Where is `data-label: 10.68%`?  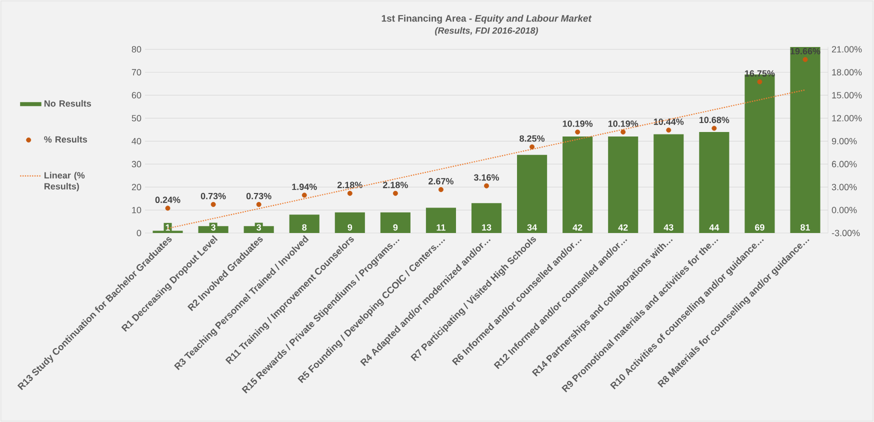
data-label: 10.68% is located at coordinates (714, 120).